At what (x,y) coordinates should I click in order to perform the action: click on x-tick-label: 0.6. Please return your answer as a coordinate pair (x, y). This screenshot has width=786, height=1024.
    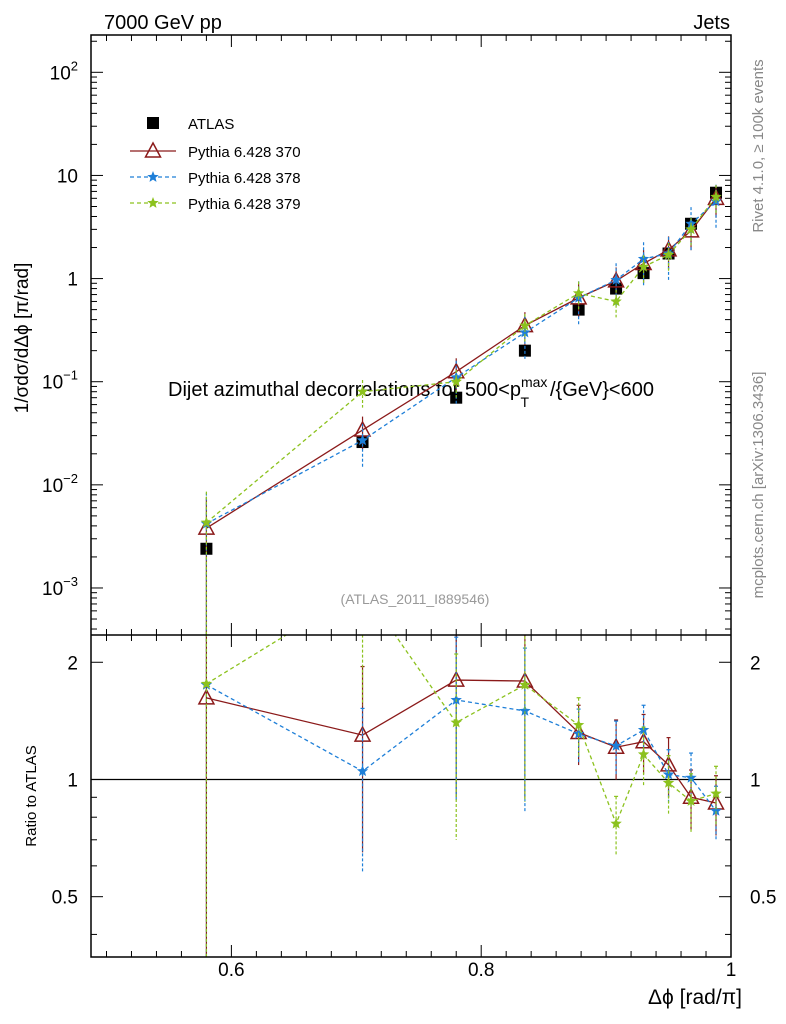
    Looking at the image, I should click on (231, 970).